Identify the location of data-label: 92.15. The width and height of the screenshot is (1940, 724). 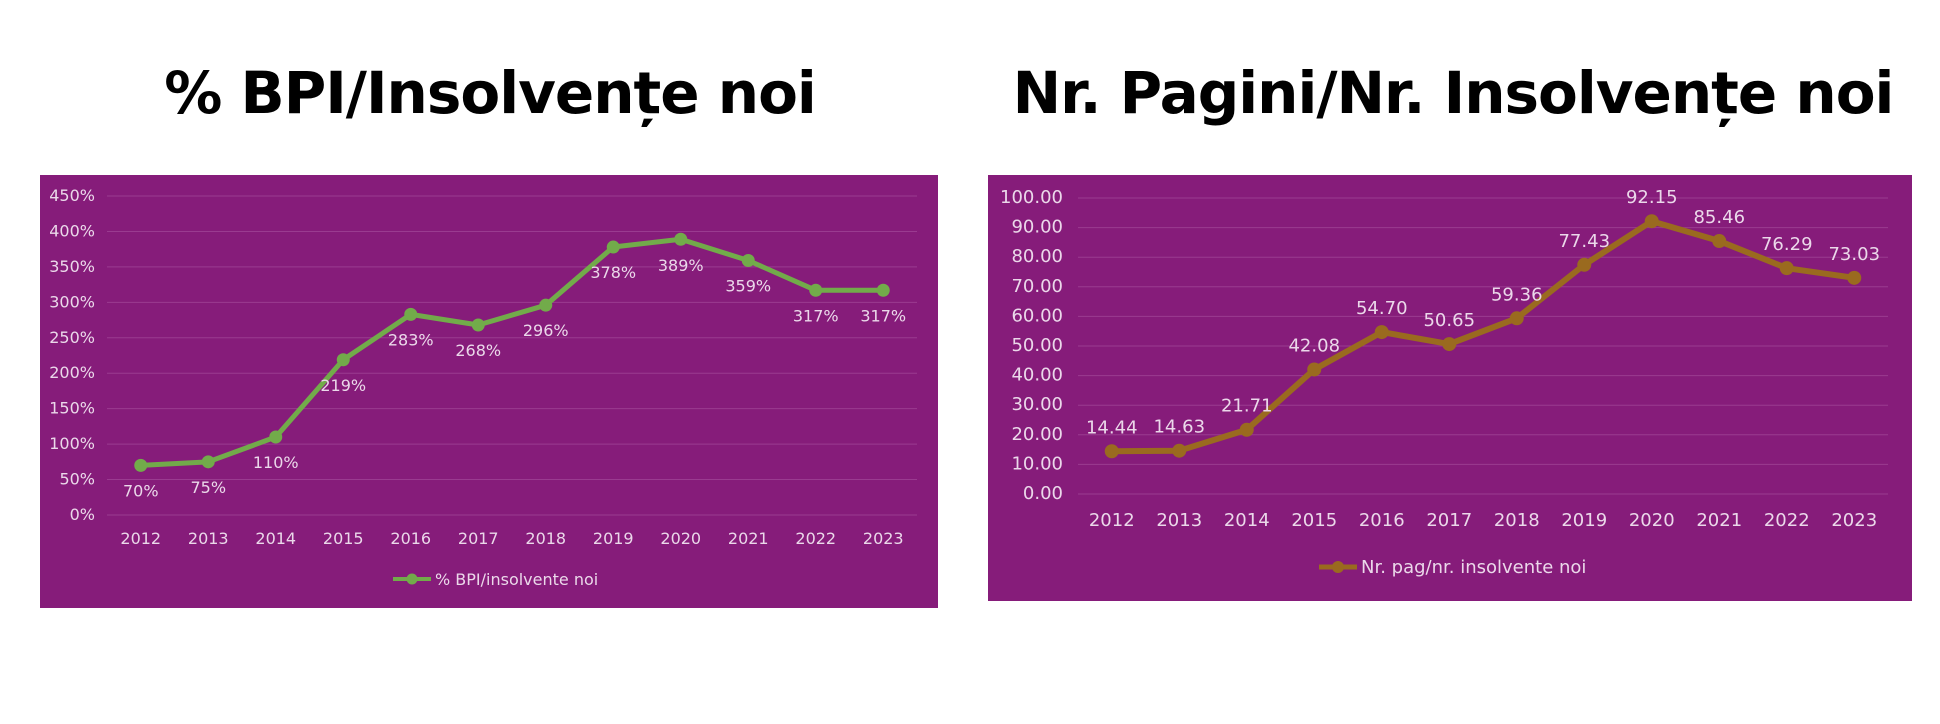
(1652, 197).